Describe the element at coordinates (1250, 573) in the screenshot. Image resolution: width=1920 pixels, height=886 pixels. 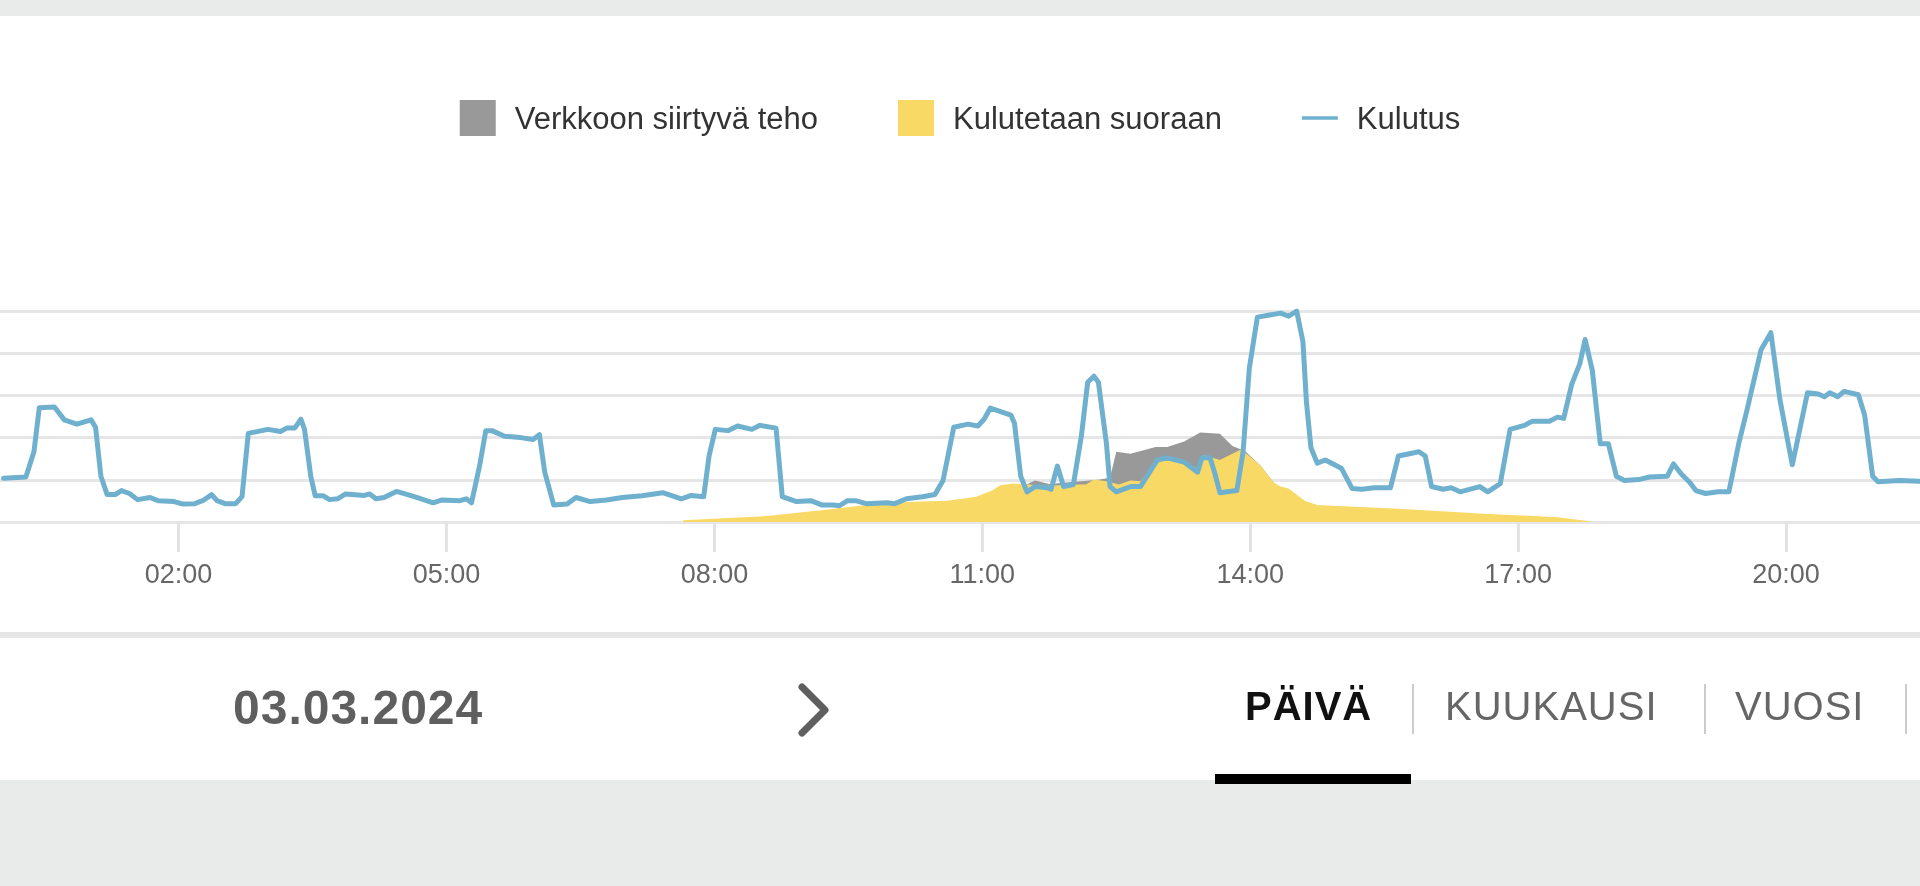
I see `x-tick-label: 14:00` at that location.